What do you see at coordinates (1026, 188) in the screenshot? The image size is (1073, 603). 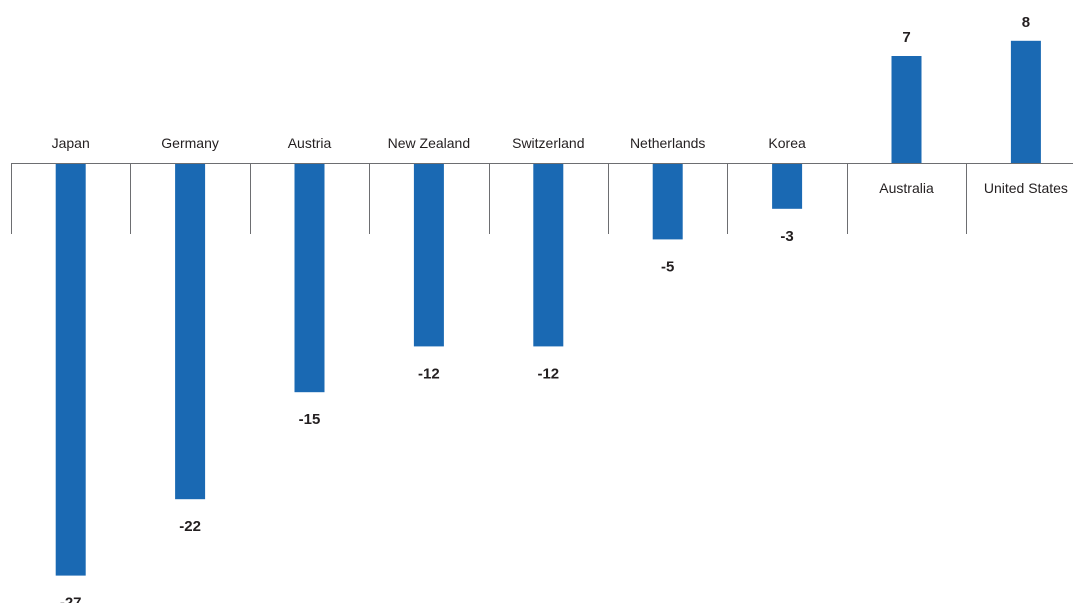 I see `category-label: United States` at bounding box center [1026, 188].